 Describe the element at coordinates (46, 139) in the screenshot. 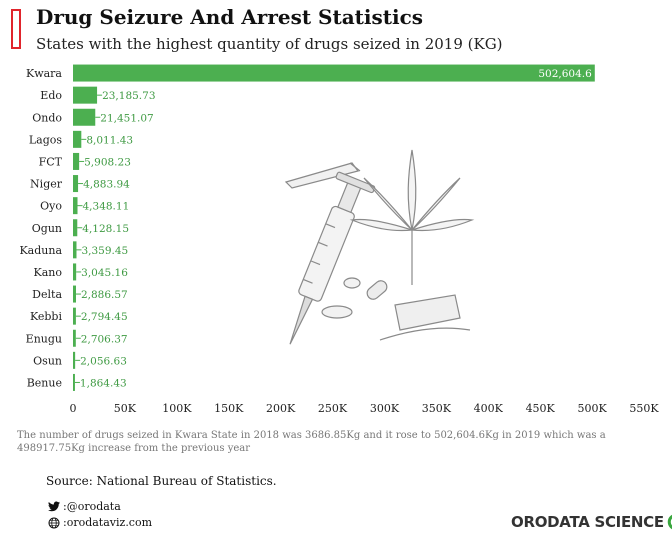

I see `y-tick-label: Lagos` at that location.